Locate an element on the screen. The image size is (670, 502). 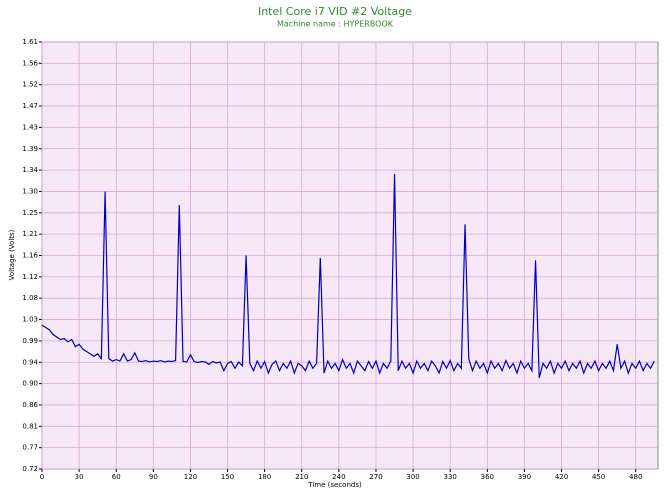
y-tick-label: 0.86 is located at coordinates (30, 405).